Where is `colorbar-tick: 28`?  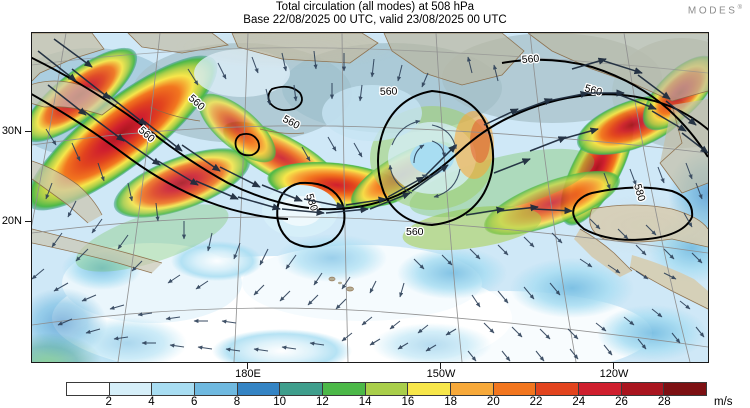 colorbar-tick: 28 is located at coordinates (664, 402).